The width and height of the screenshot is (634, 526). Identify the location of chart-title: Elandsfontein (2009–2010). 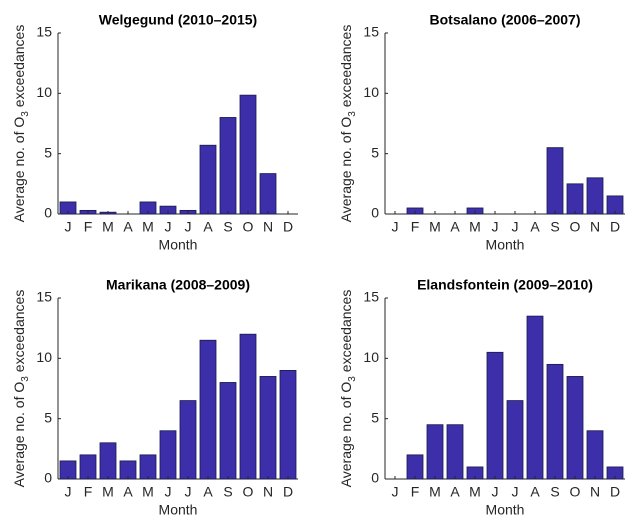
(505, 285).